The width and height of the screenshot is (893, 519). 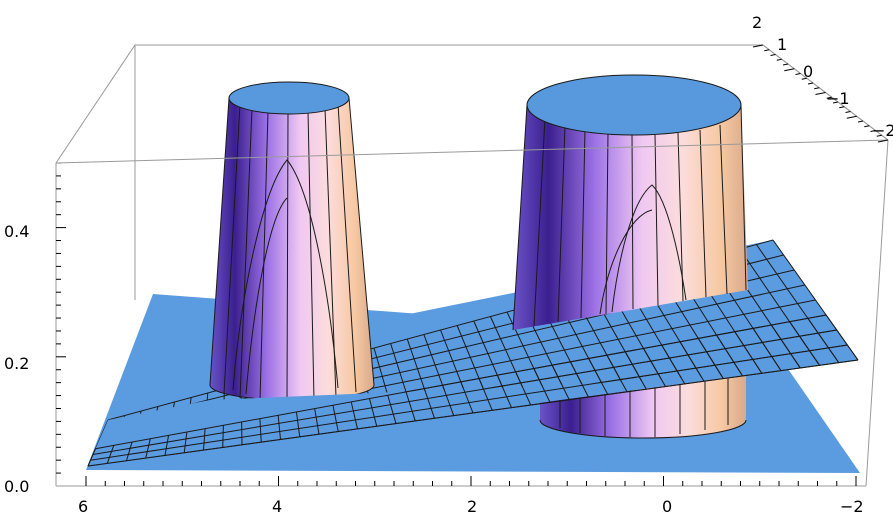 I want to click on z-tick-label-1: 0.2, so click(x=16, y=363).